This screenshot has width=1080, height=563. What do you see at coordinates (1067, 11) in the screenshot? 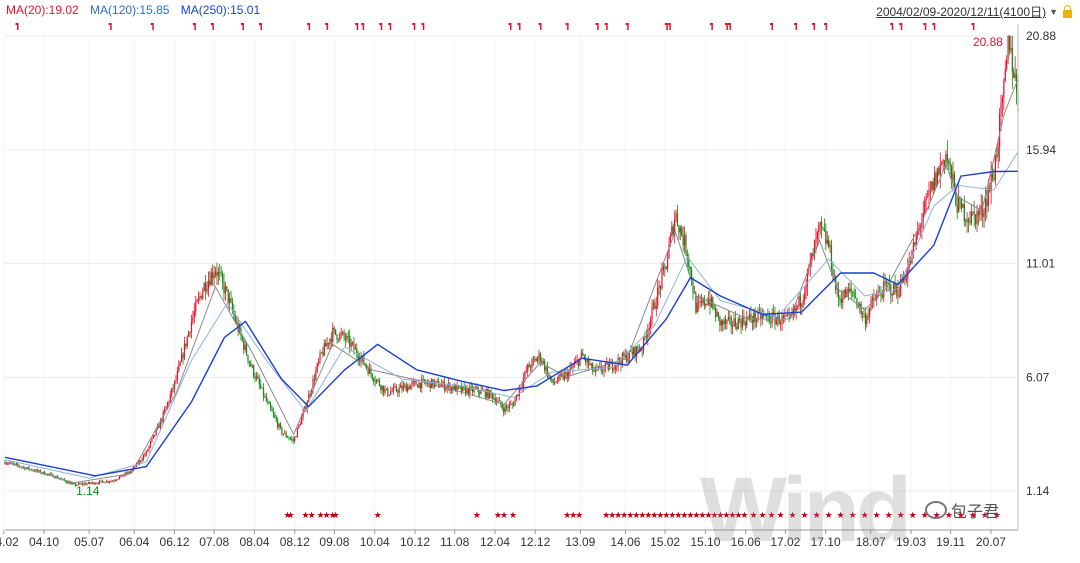
I see `lock-icon` at bounding box center [1067, 11].